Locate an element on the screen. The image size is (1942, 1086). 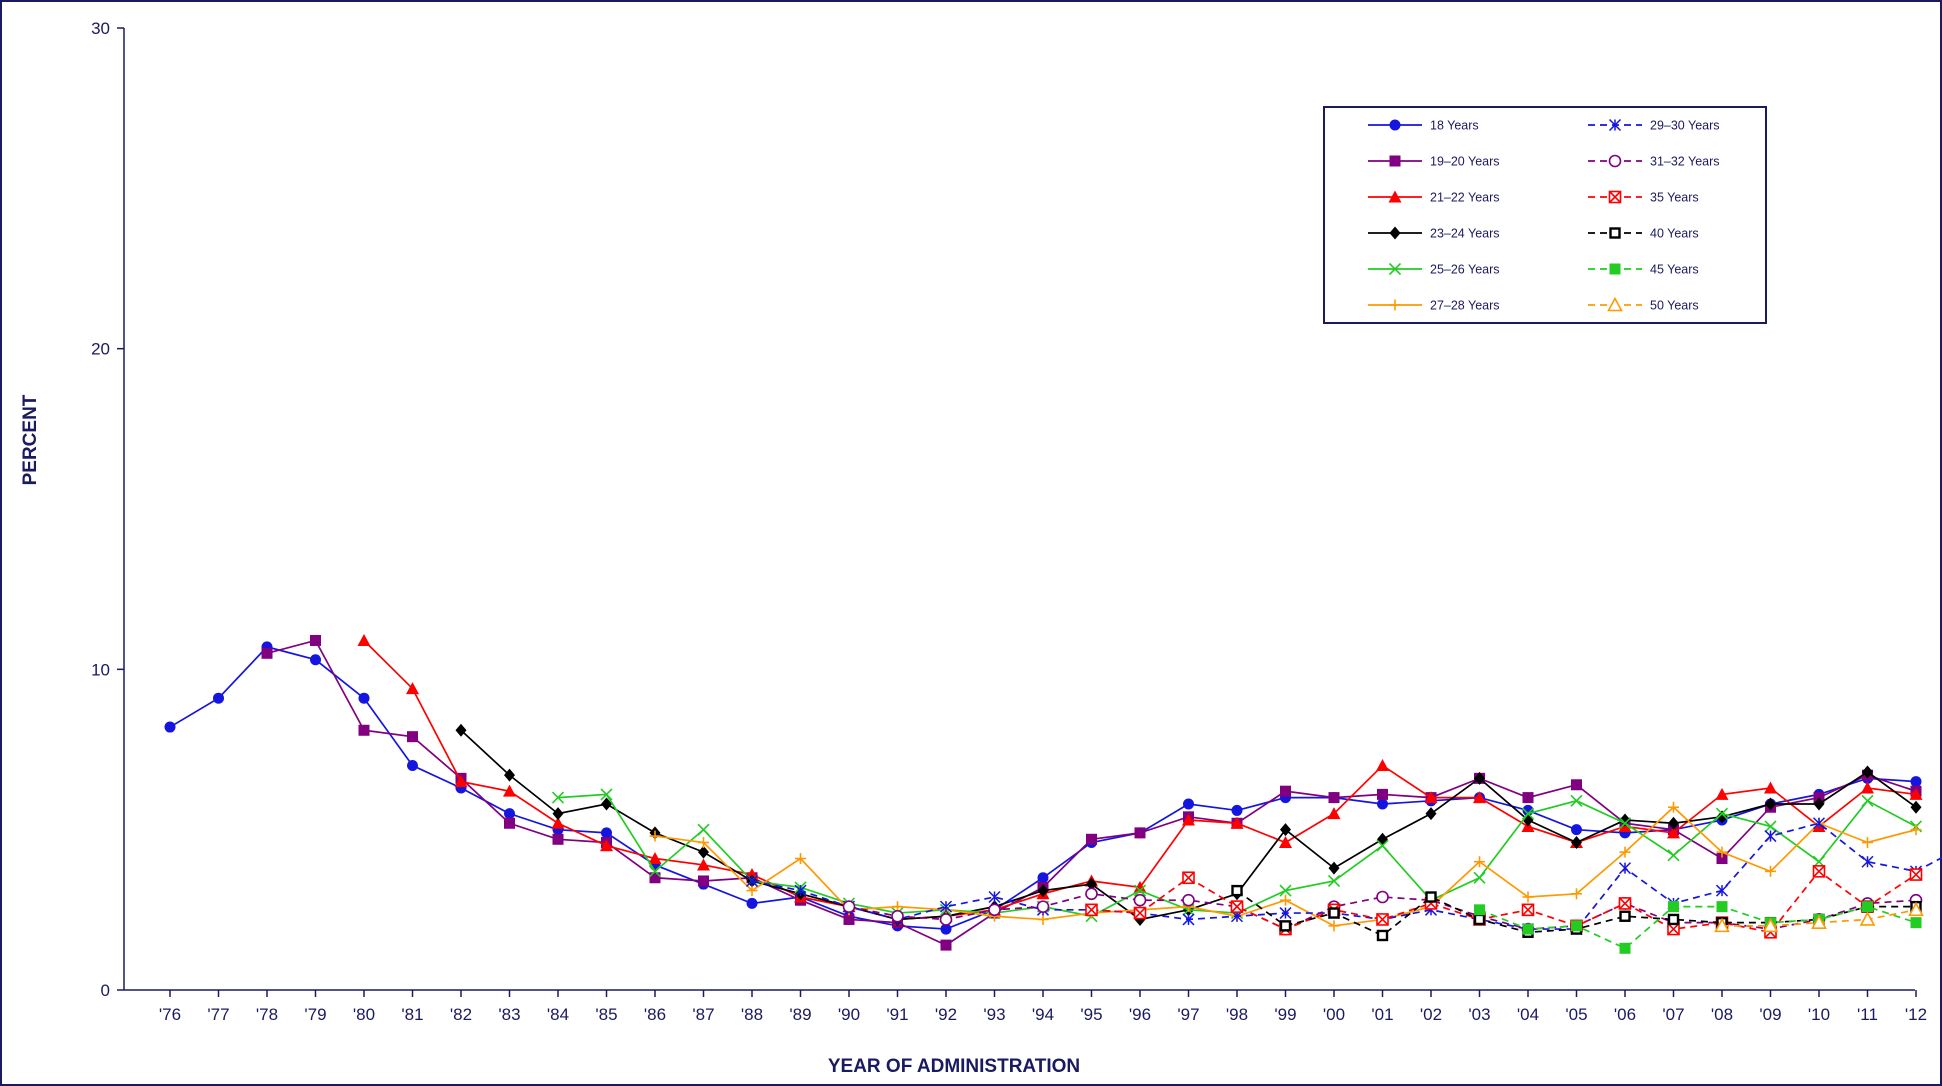
x-tick-label: '09 is located at coordinates (1770, 1014).